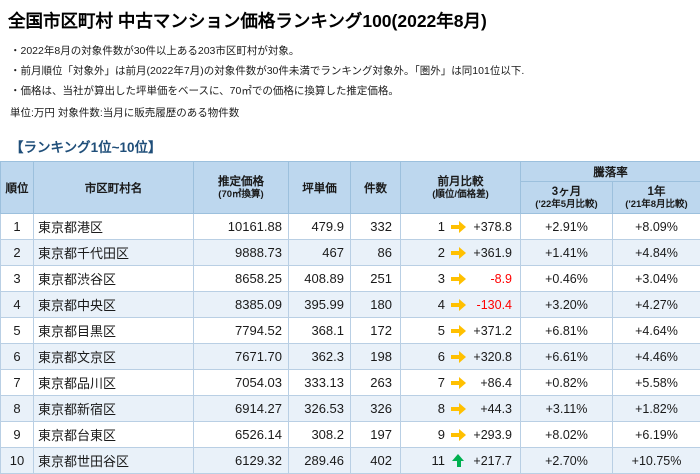 This screenshot has width=700, height=474. What do you see at coordinates (351, 51) in the screenshot?
I see `note-line-1: ・2022年8月の対象件数が30件以上ある203市区町村が対象。` at bounding box center [351, 51].